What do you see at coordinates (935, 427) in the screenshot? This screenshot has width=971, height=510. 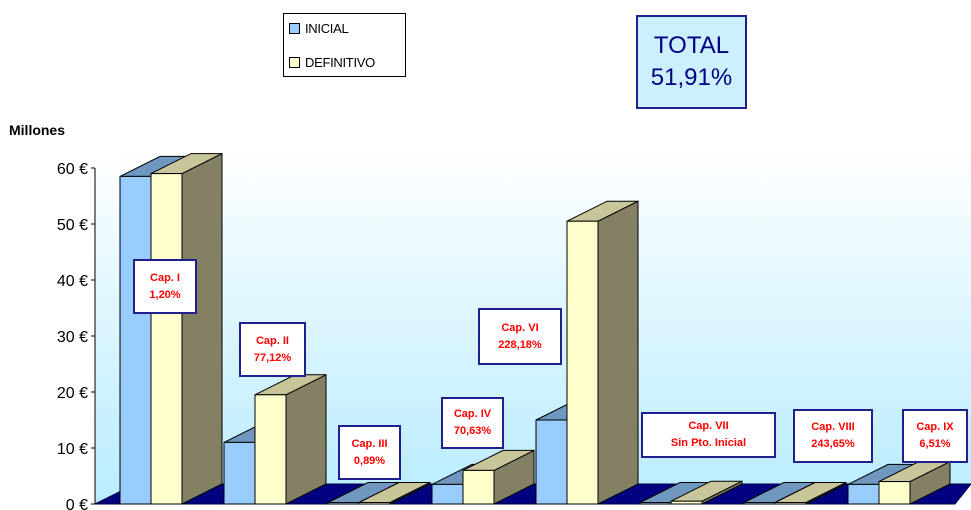 I see `cap-label-9-name: Cap. IX` at bounding box center [935, 427].